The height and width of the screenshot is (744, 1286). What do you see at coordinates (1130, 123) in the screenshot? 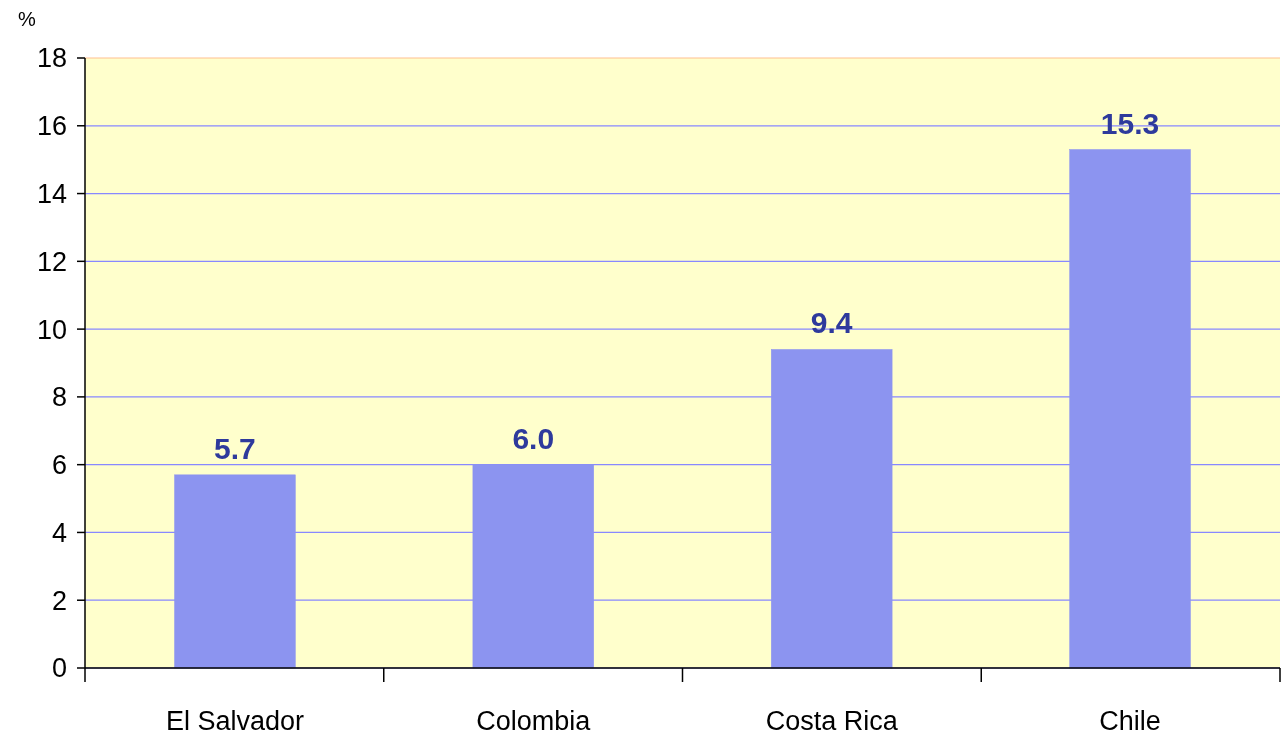
I see `data-label: 15.3` at bounding box center [1130, 123].